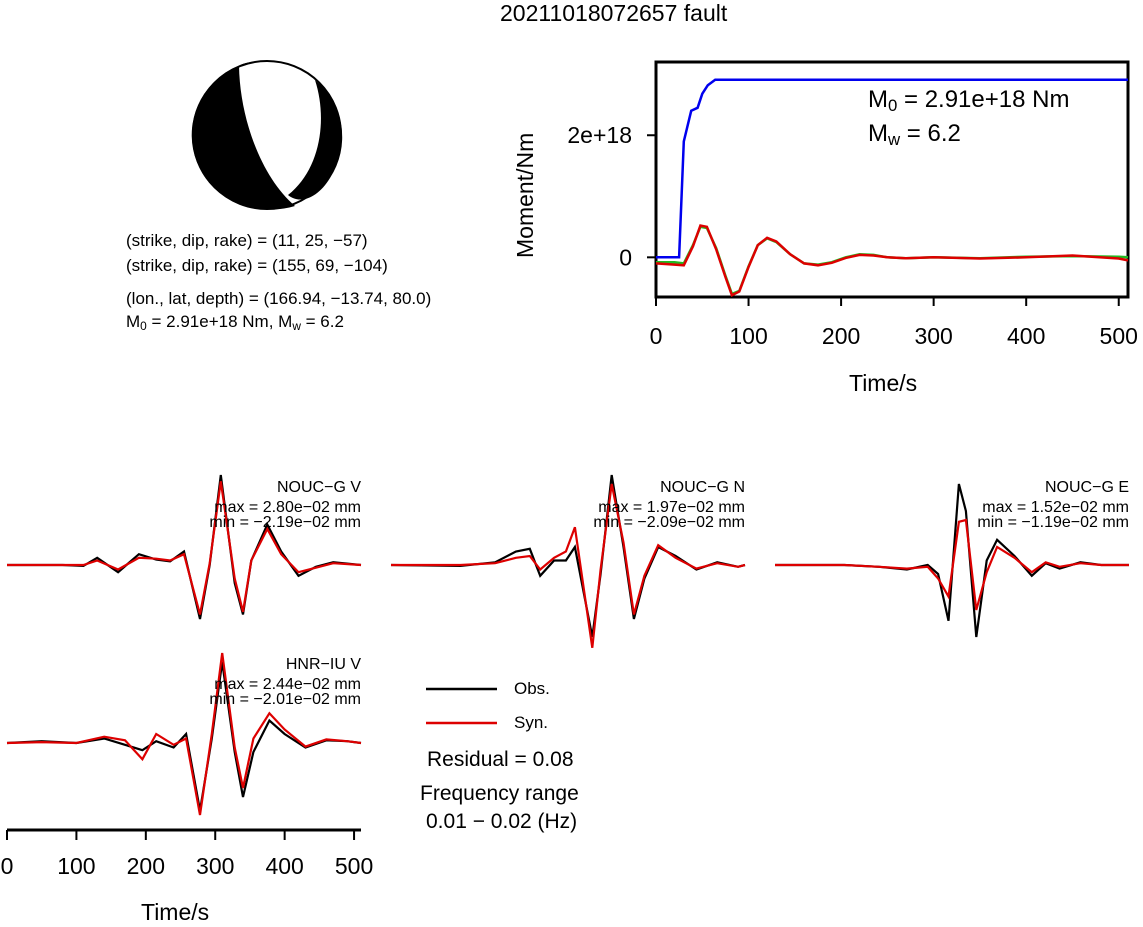 The height and width of the screenshot is (927, 1143). Describe the element at coordinates (257, 265) in the screenshot. I see `nodal-plane-2: (strike, dip, rake) = (155, 69, −104)` at that location.